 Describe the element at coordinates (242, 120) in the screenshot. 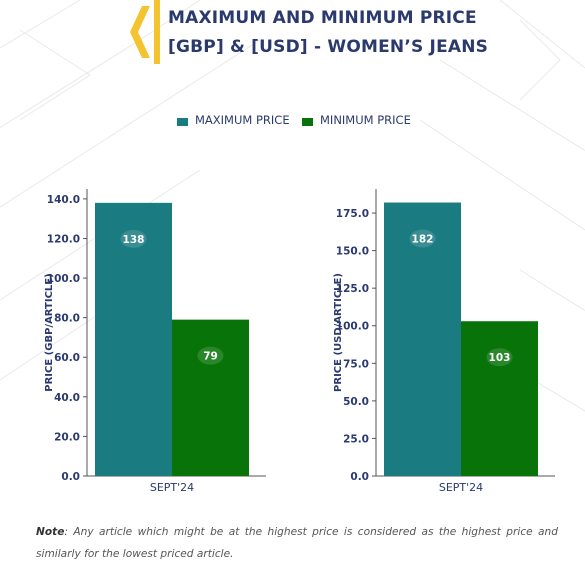

I see `legend-label-max: MAXIMUM PRICE` at that location.